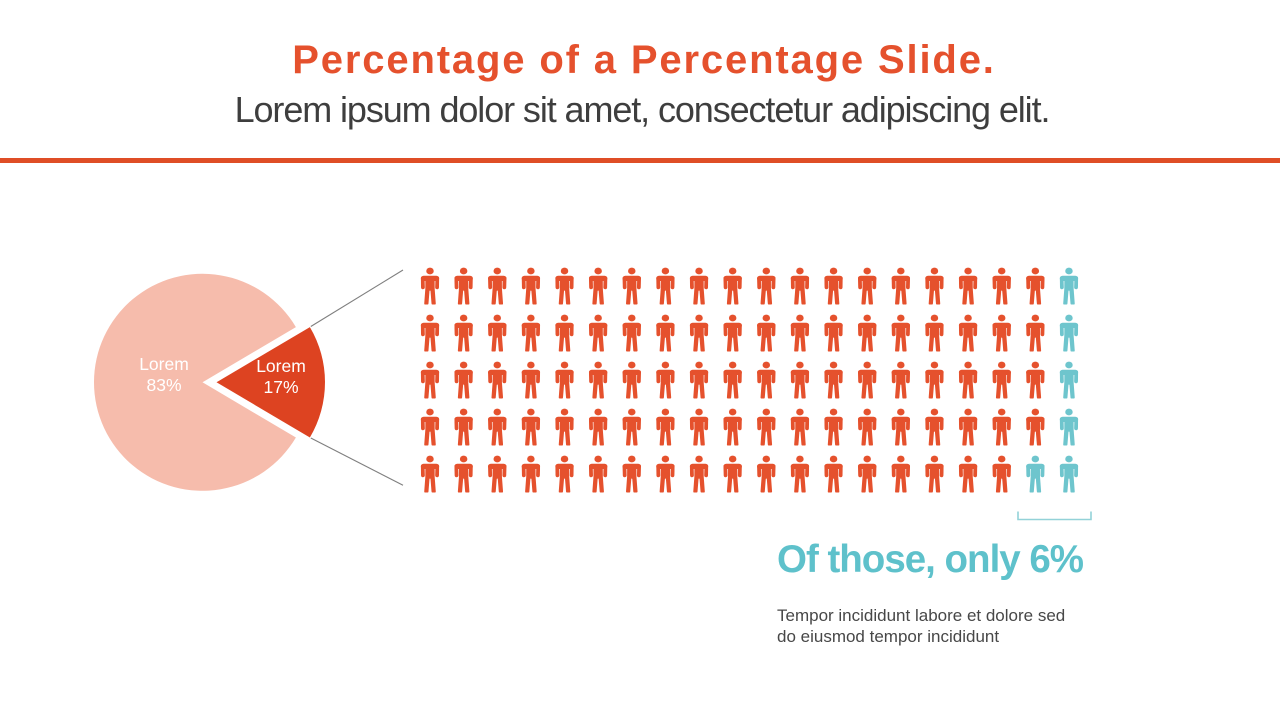  I want to click on svg-text: 17%, so click(280, 387).